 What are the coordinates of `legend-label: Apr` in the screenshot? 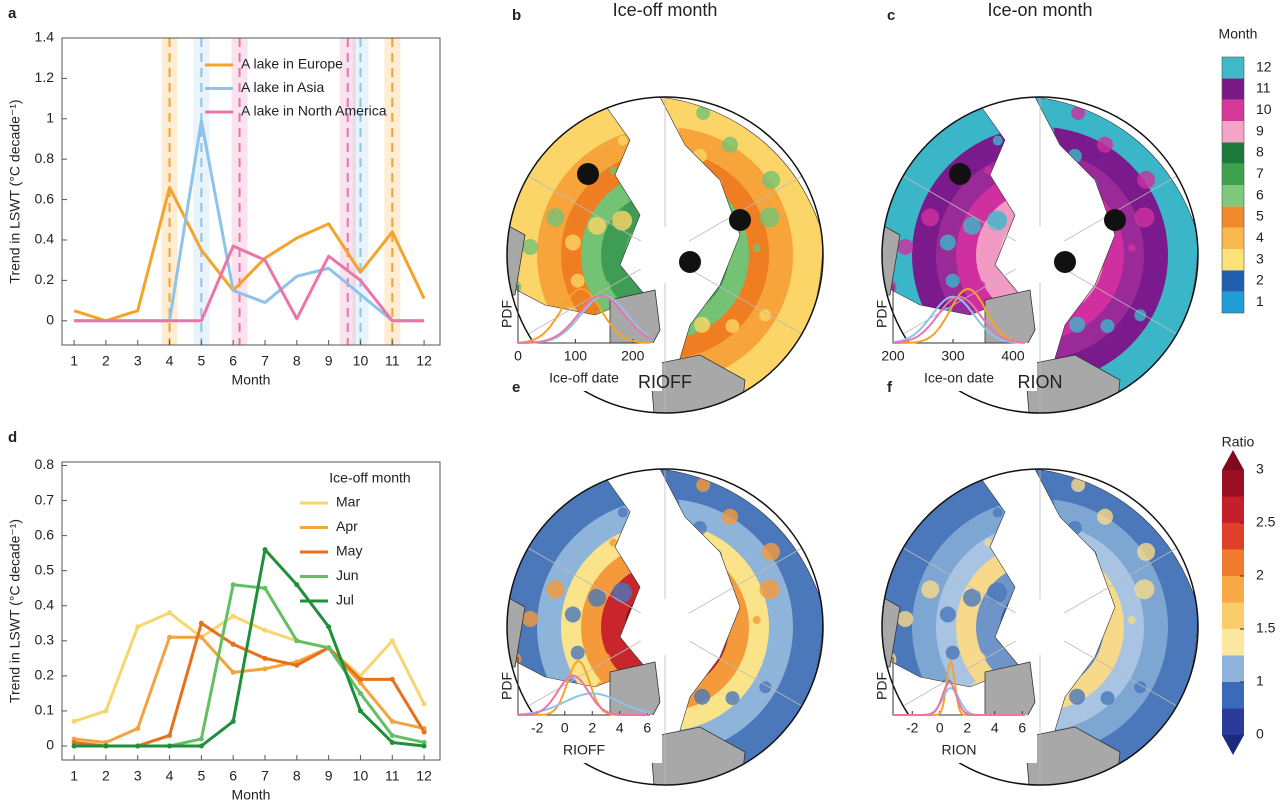 It's located at (347, 526).